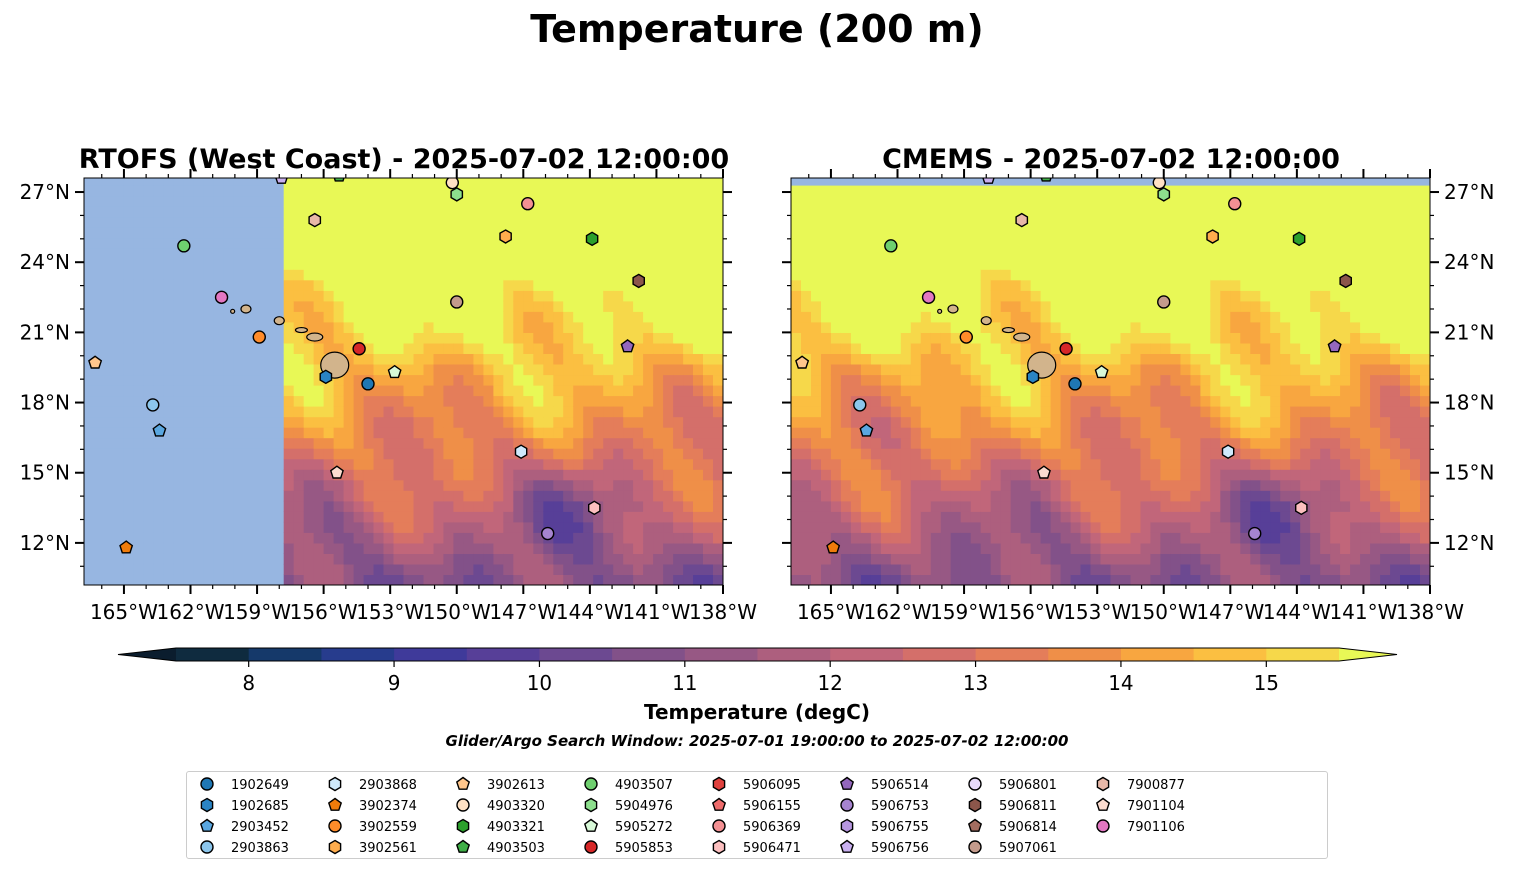 Image resolution: width=1514 pixels, height=893 pixels. I want to click on legend-label: 5906814, so click(1028, 827).